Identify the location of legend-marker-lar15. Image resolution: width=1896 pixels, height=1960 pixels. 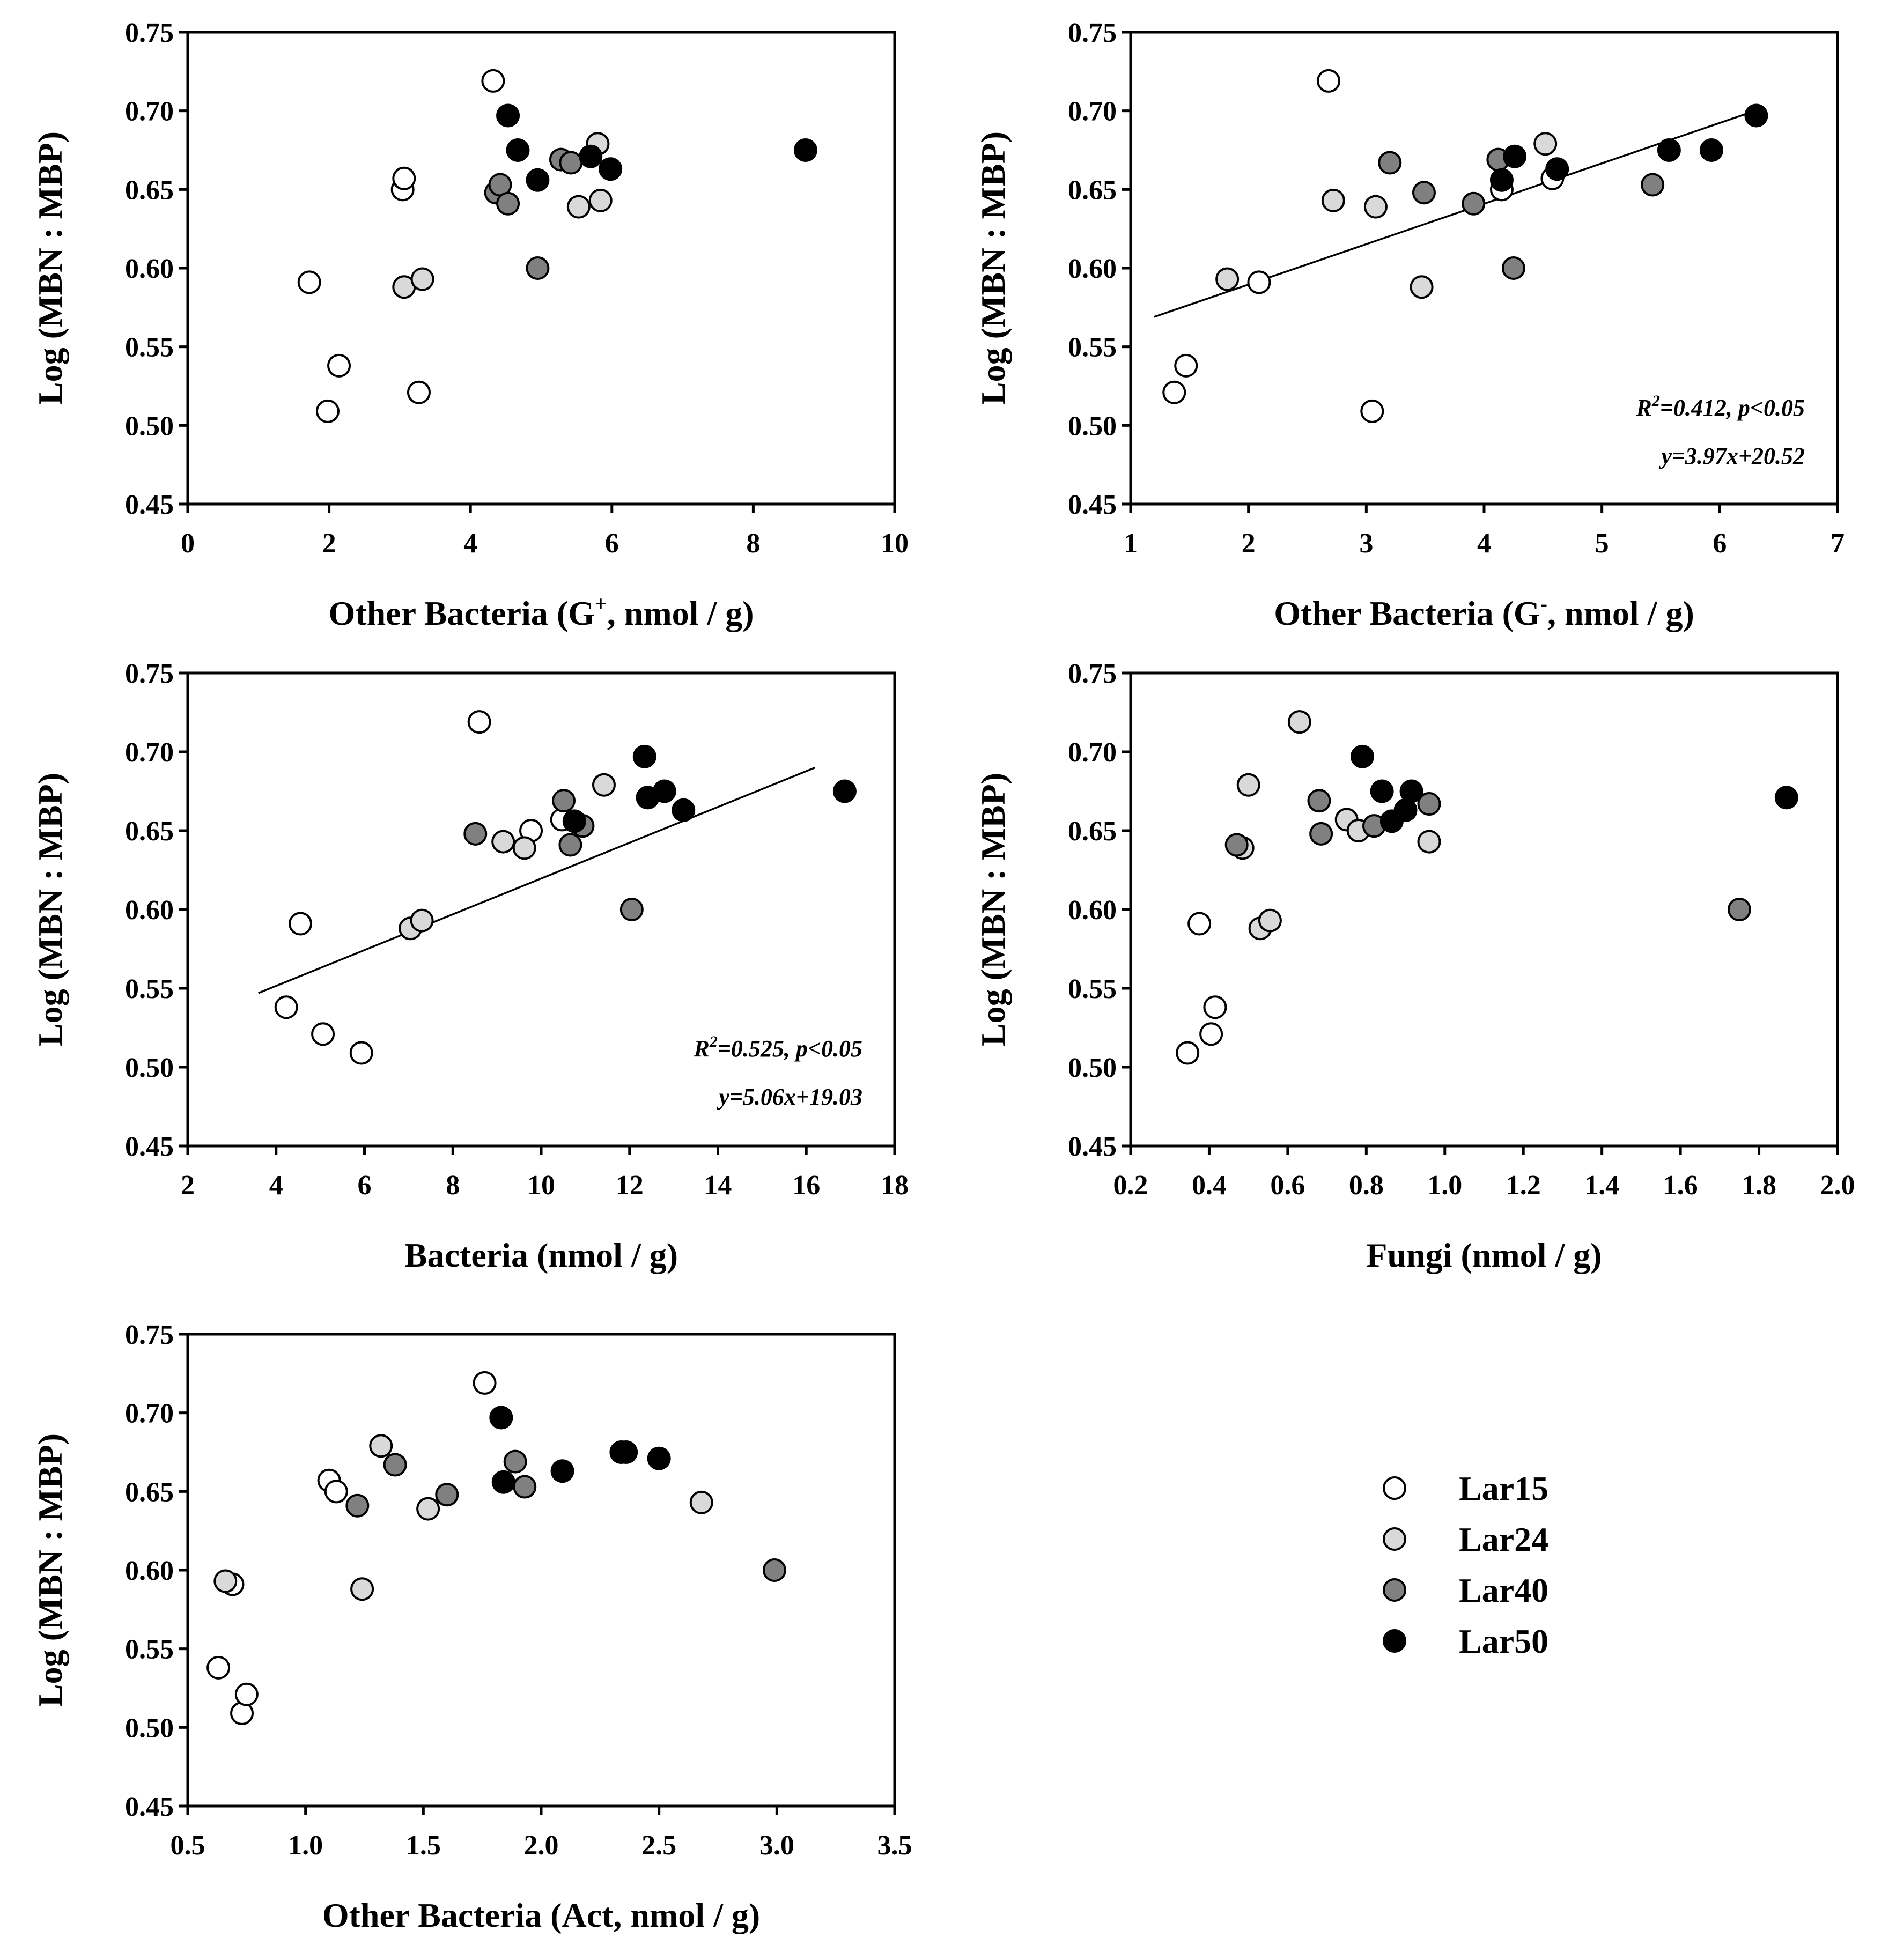
(1394, 1488).